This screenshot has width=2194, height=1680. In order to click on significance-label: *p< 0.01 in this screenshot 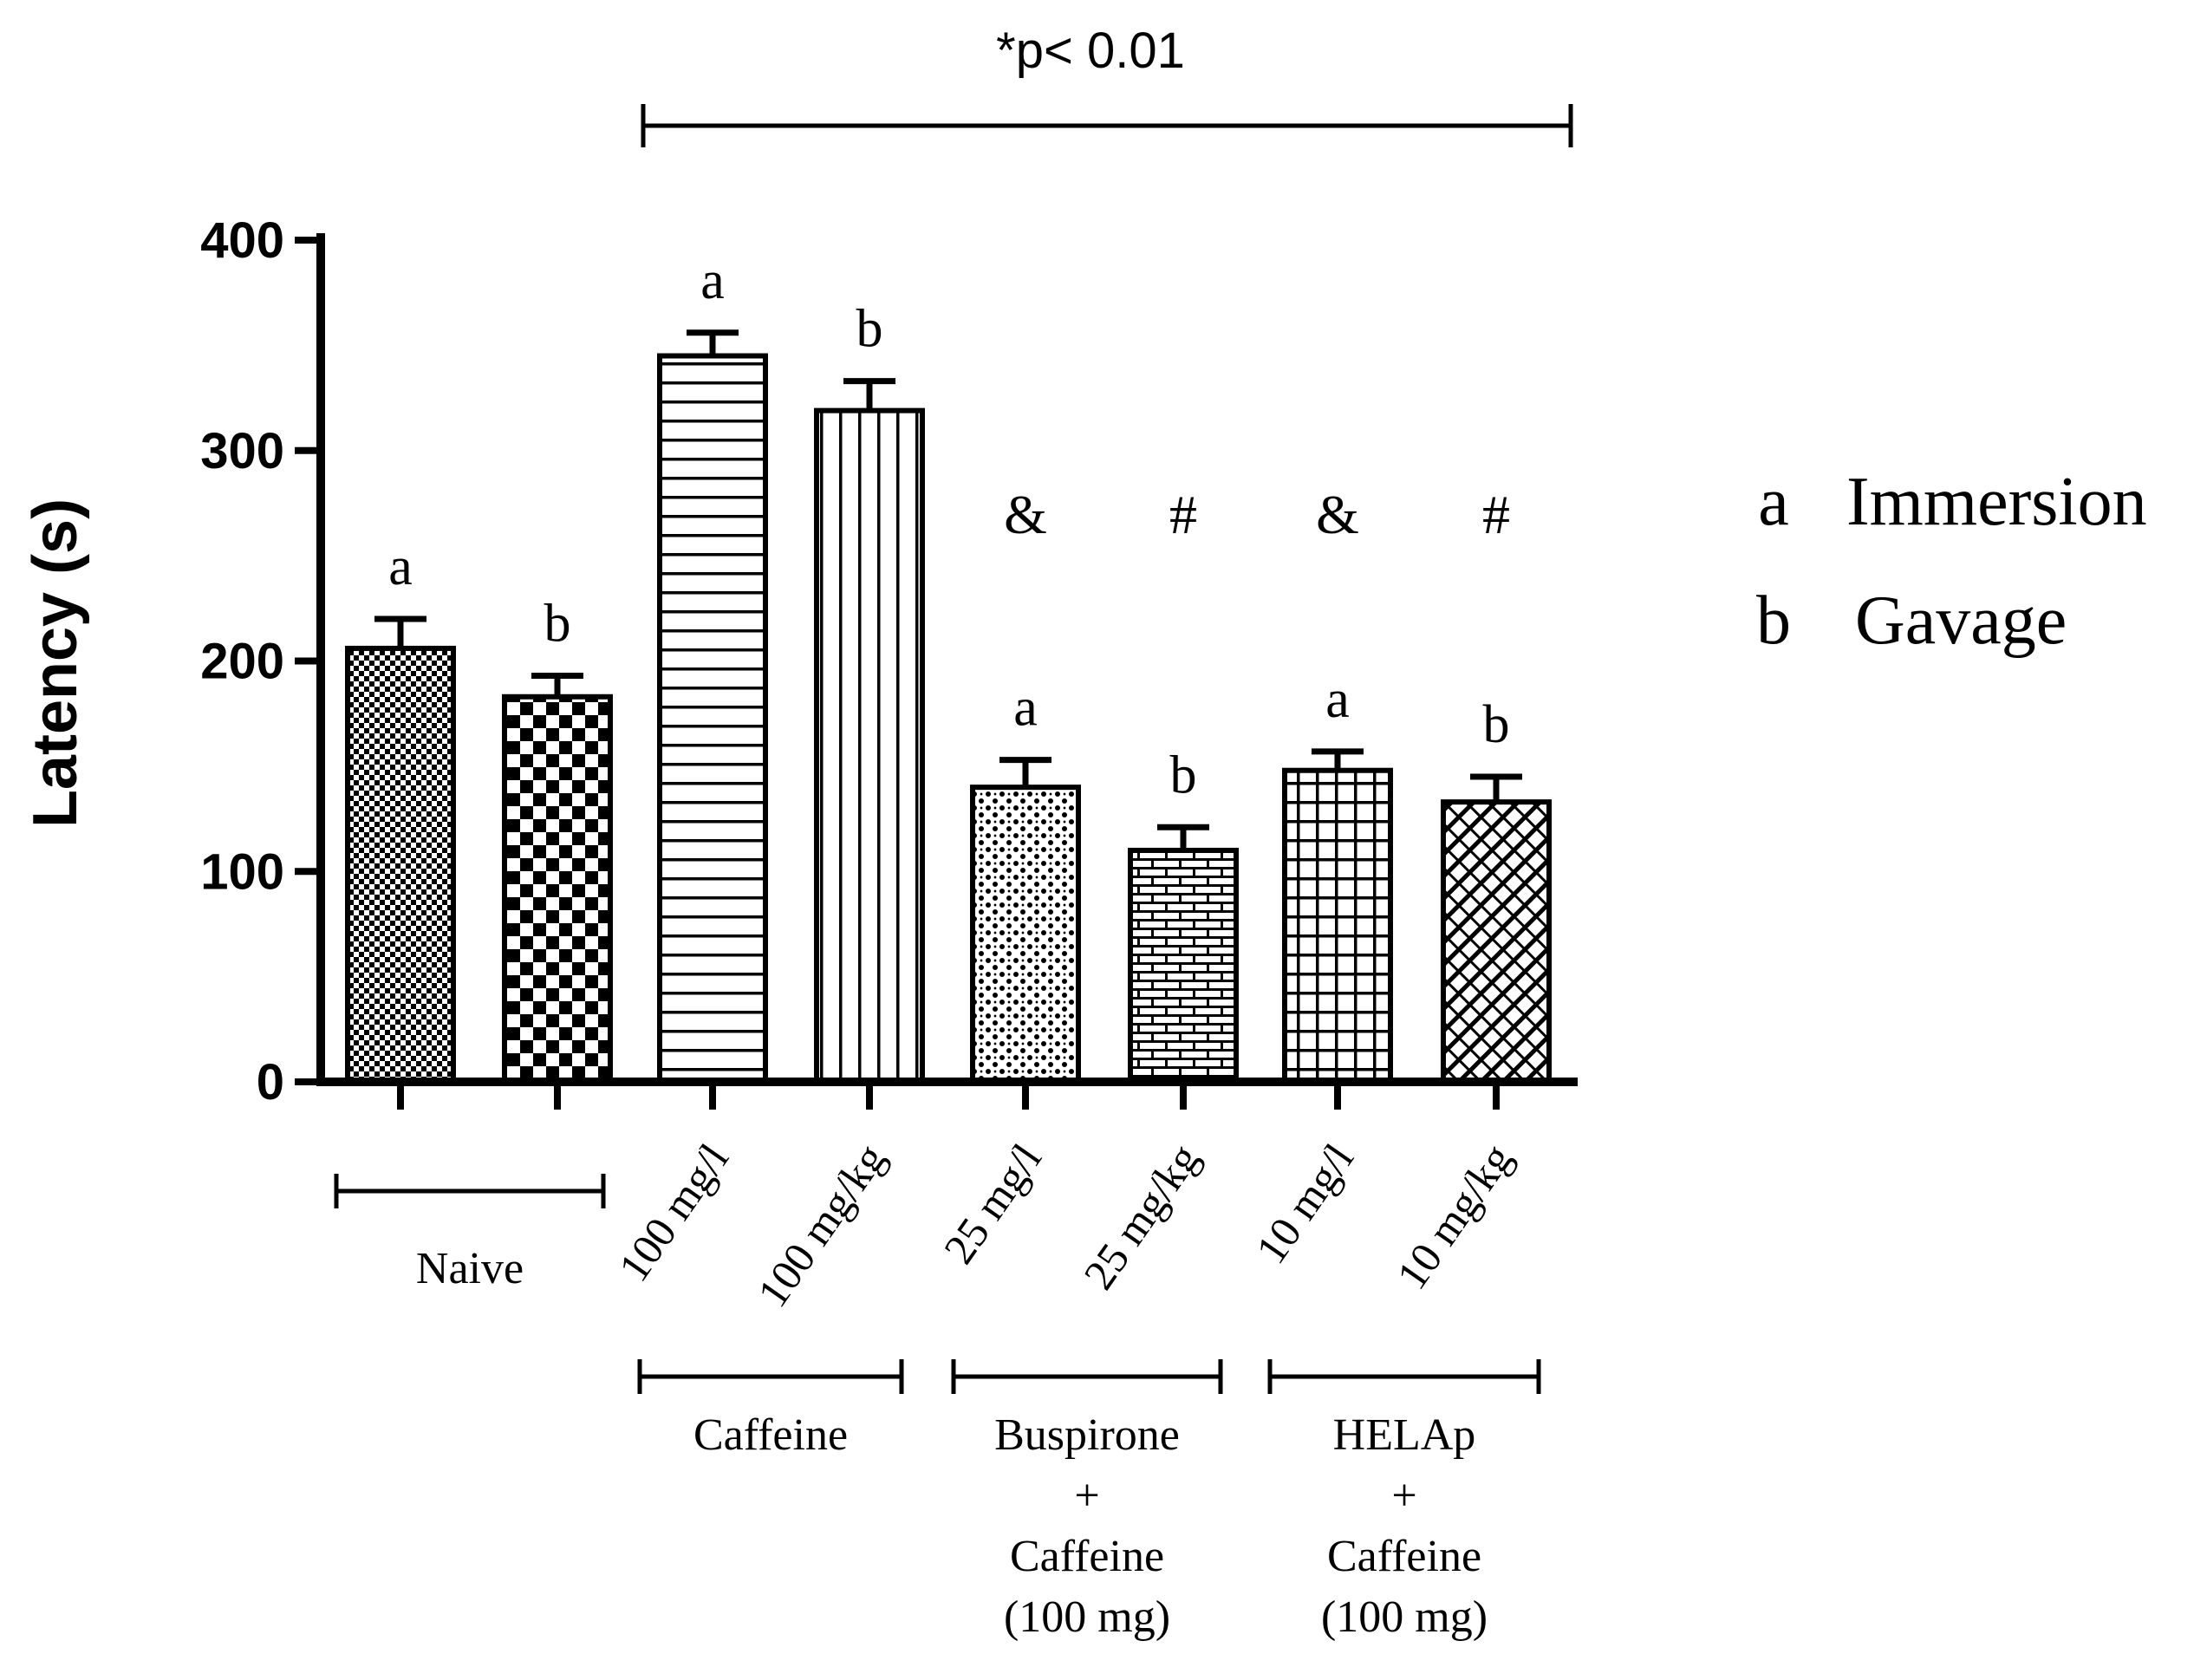, I will do `click(1090, 51)`.